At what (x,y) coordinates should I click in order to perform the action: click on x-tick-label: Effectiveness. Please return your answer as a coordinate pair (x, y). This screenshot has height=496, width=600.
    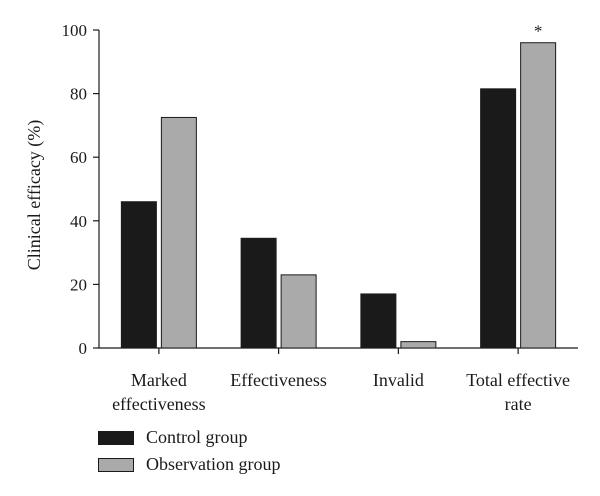
    Looking at the image, I should click on (278, 380).